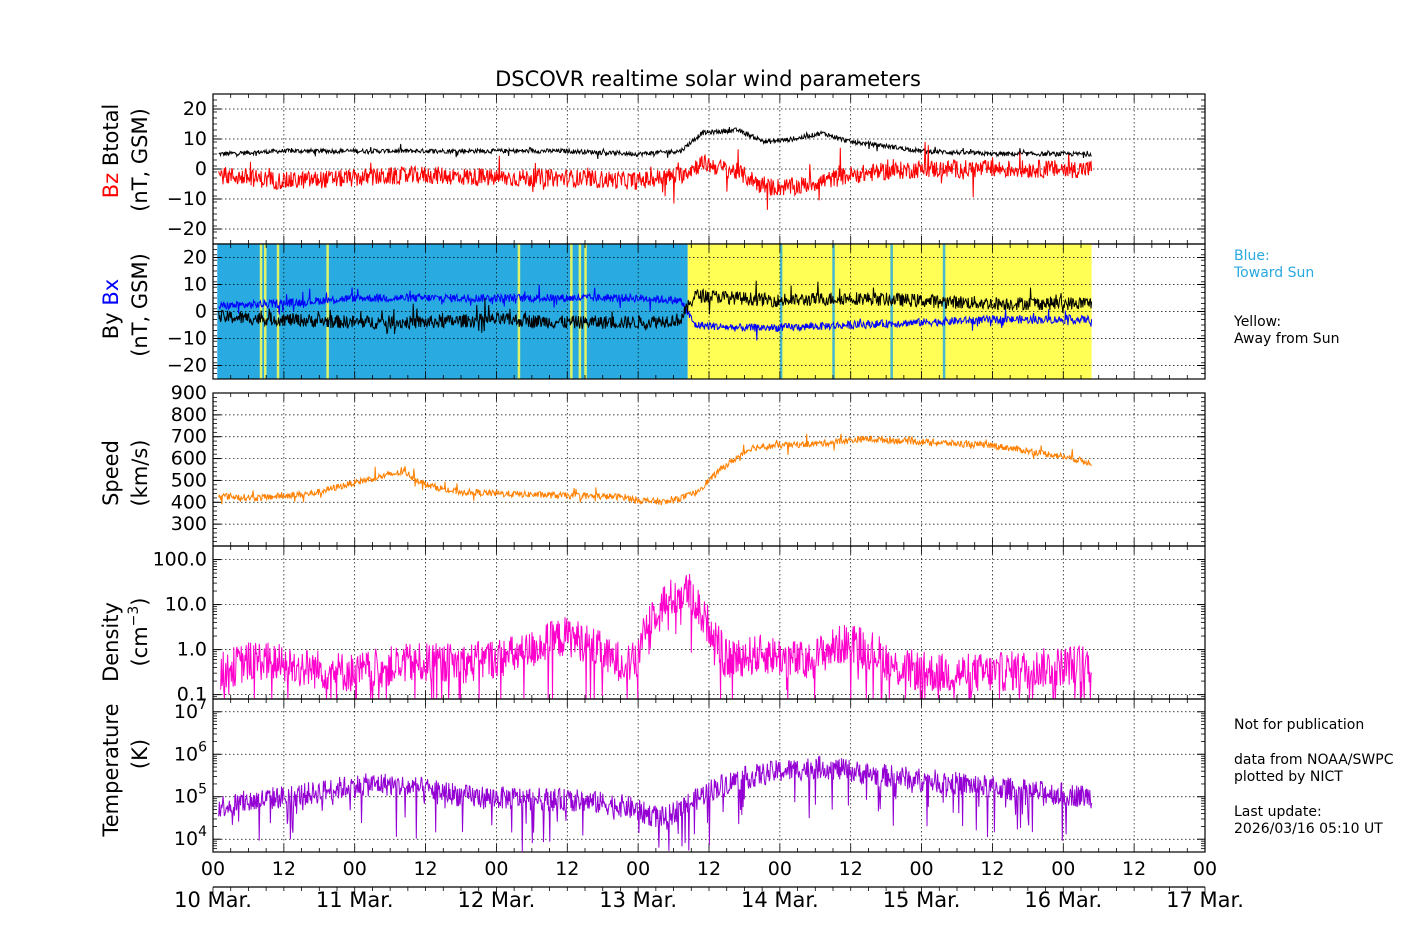 The image size is (1417, 944). I want to click on ytick-label: 600, so click(189, 459).